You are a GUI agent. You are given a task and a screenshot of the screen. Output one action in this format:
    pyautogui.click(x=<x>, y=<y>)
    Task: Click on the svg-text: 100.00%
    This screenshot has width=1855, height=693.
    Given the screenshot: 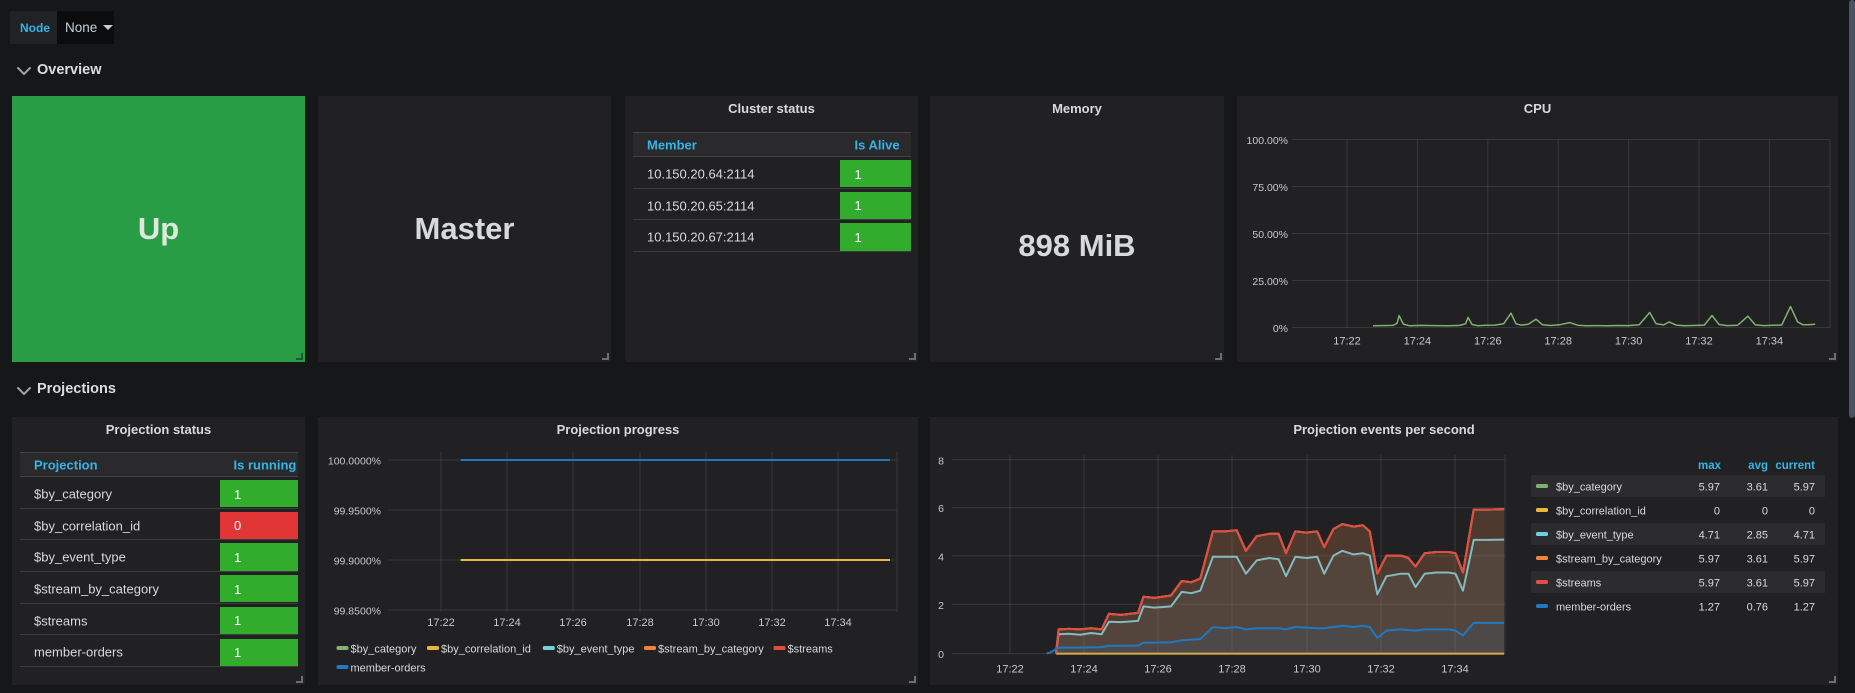 What is the action you would take?
    pyautogui.click(x=1267, y=141)
    